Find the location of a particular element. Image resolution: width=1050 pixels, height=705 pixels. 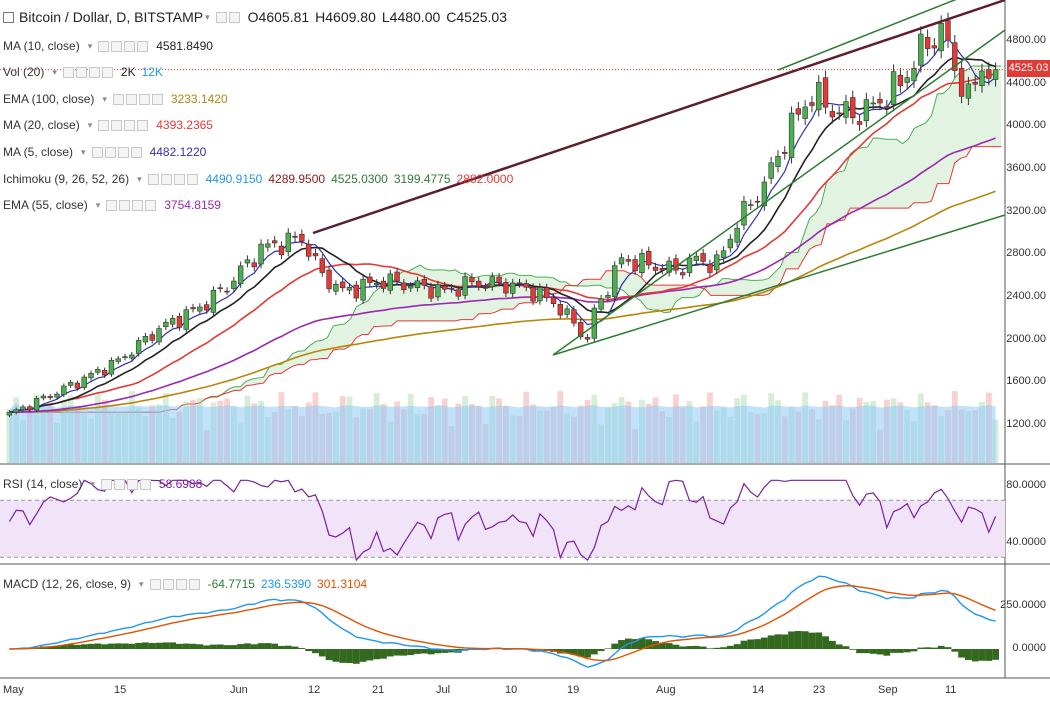

indicator-legend: EMA (55, close)▾3754.8159 is located at coordinates (112, 205).